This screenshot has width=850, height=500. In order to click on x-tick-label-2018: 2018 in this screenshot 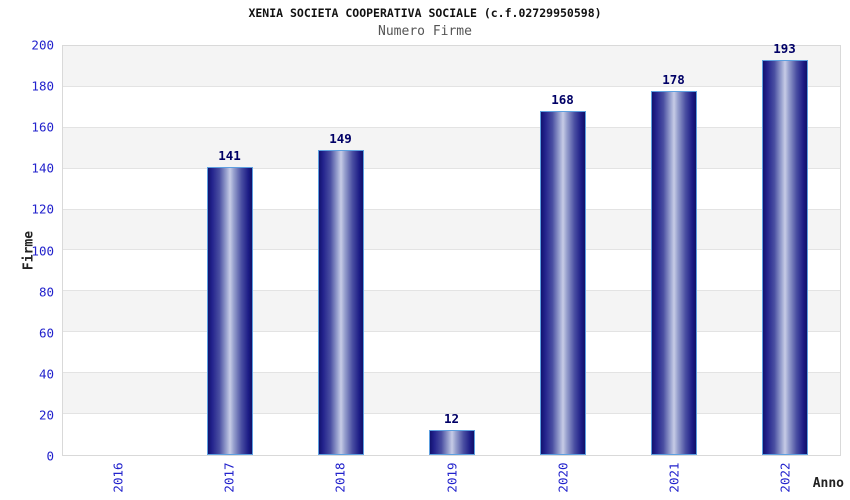, I will do `click(340, 477)`.